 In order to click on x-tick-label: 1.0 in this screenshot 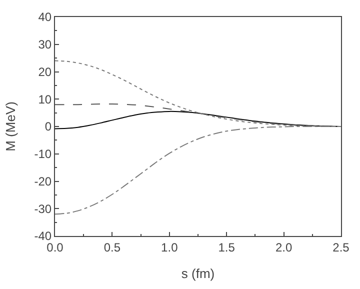, I will do `click(169, 247)`.